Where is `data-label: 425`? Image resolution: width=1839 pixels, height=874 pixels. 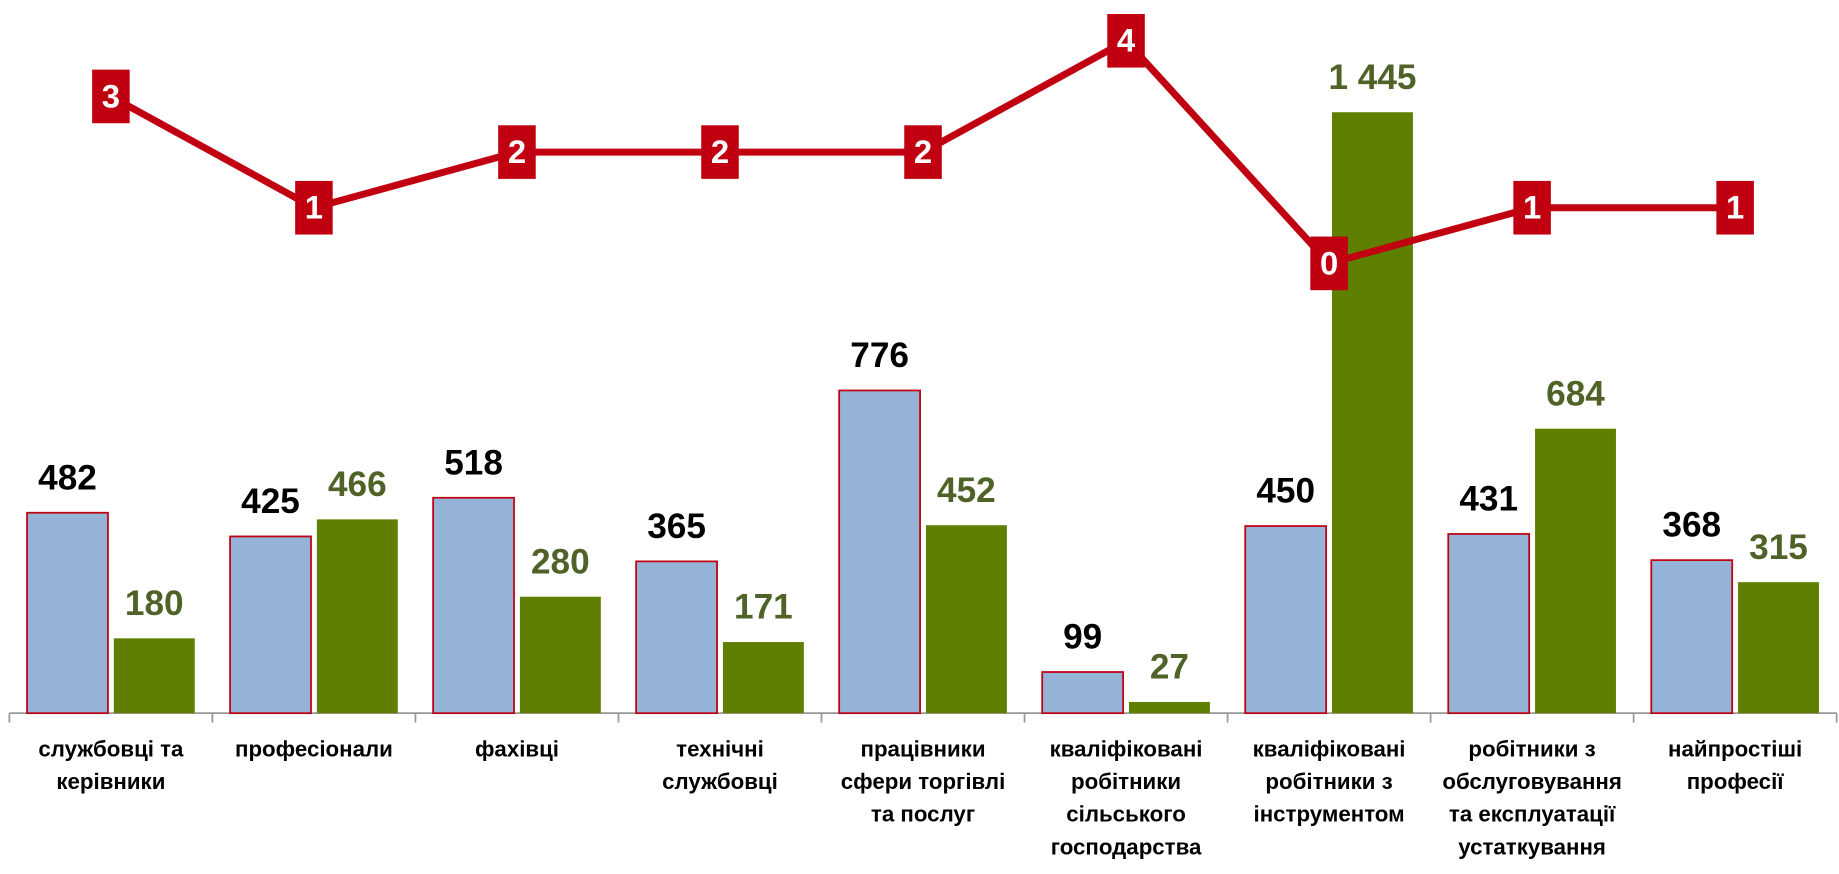 data-label: 425 is located at coordinates (270, 501).